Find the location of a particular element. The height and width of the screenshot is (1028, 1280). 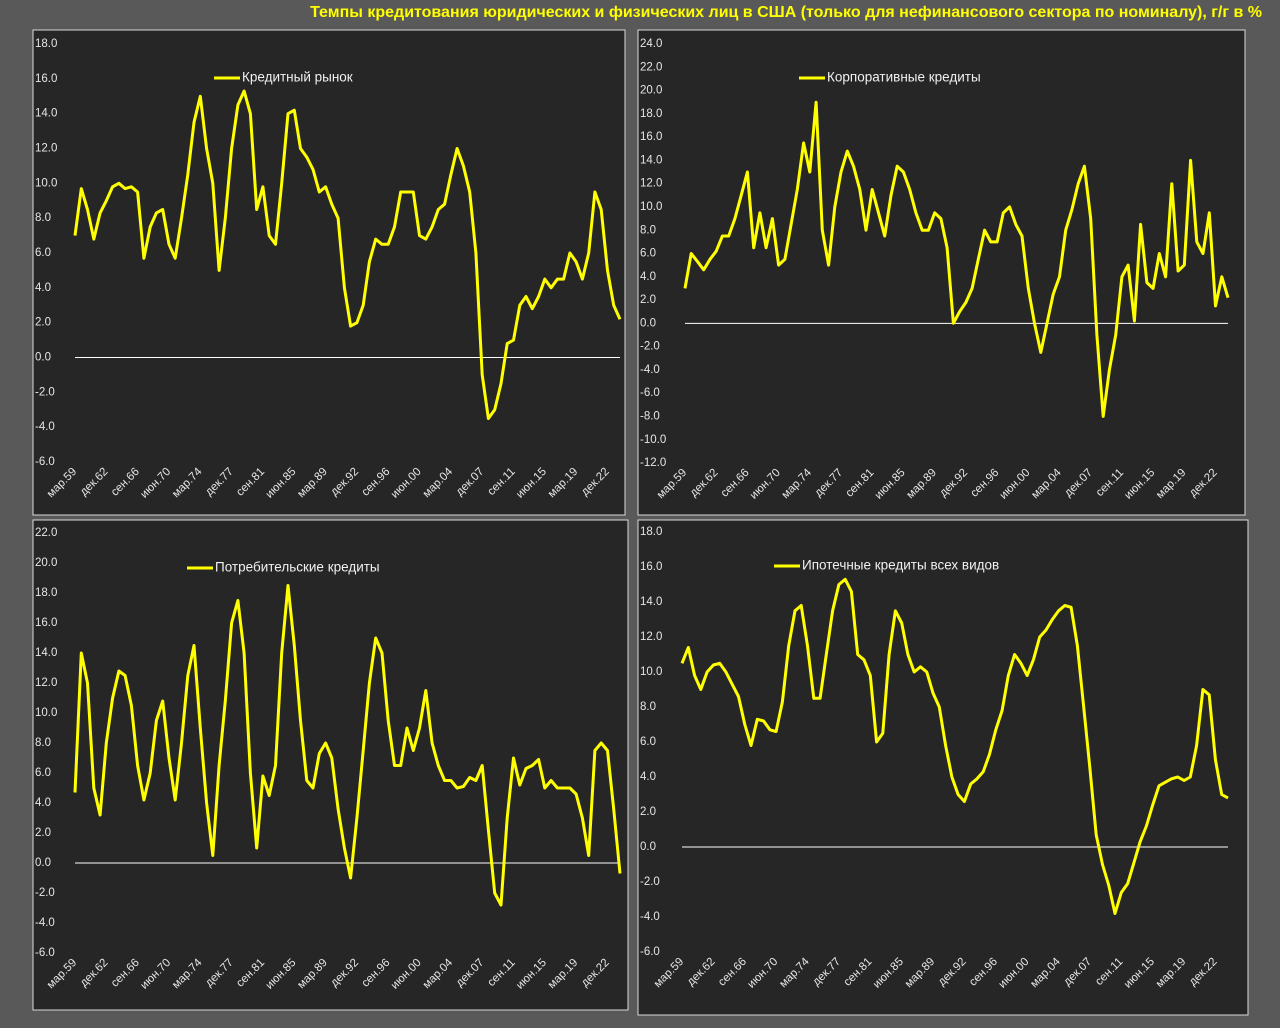

legend-label: Кредитный рынок is located at coordinates (297, 77).